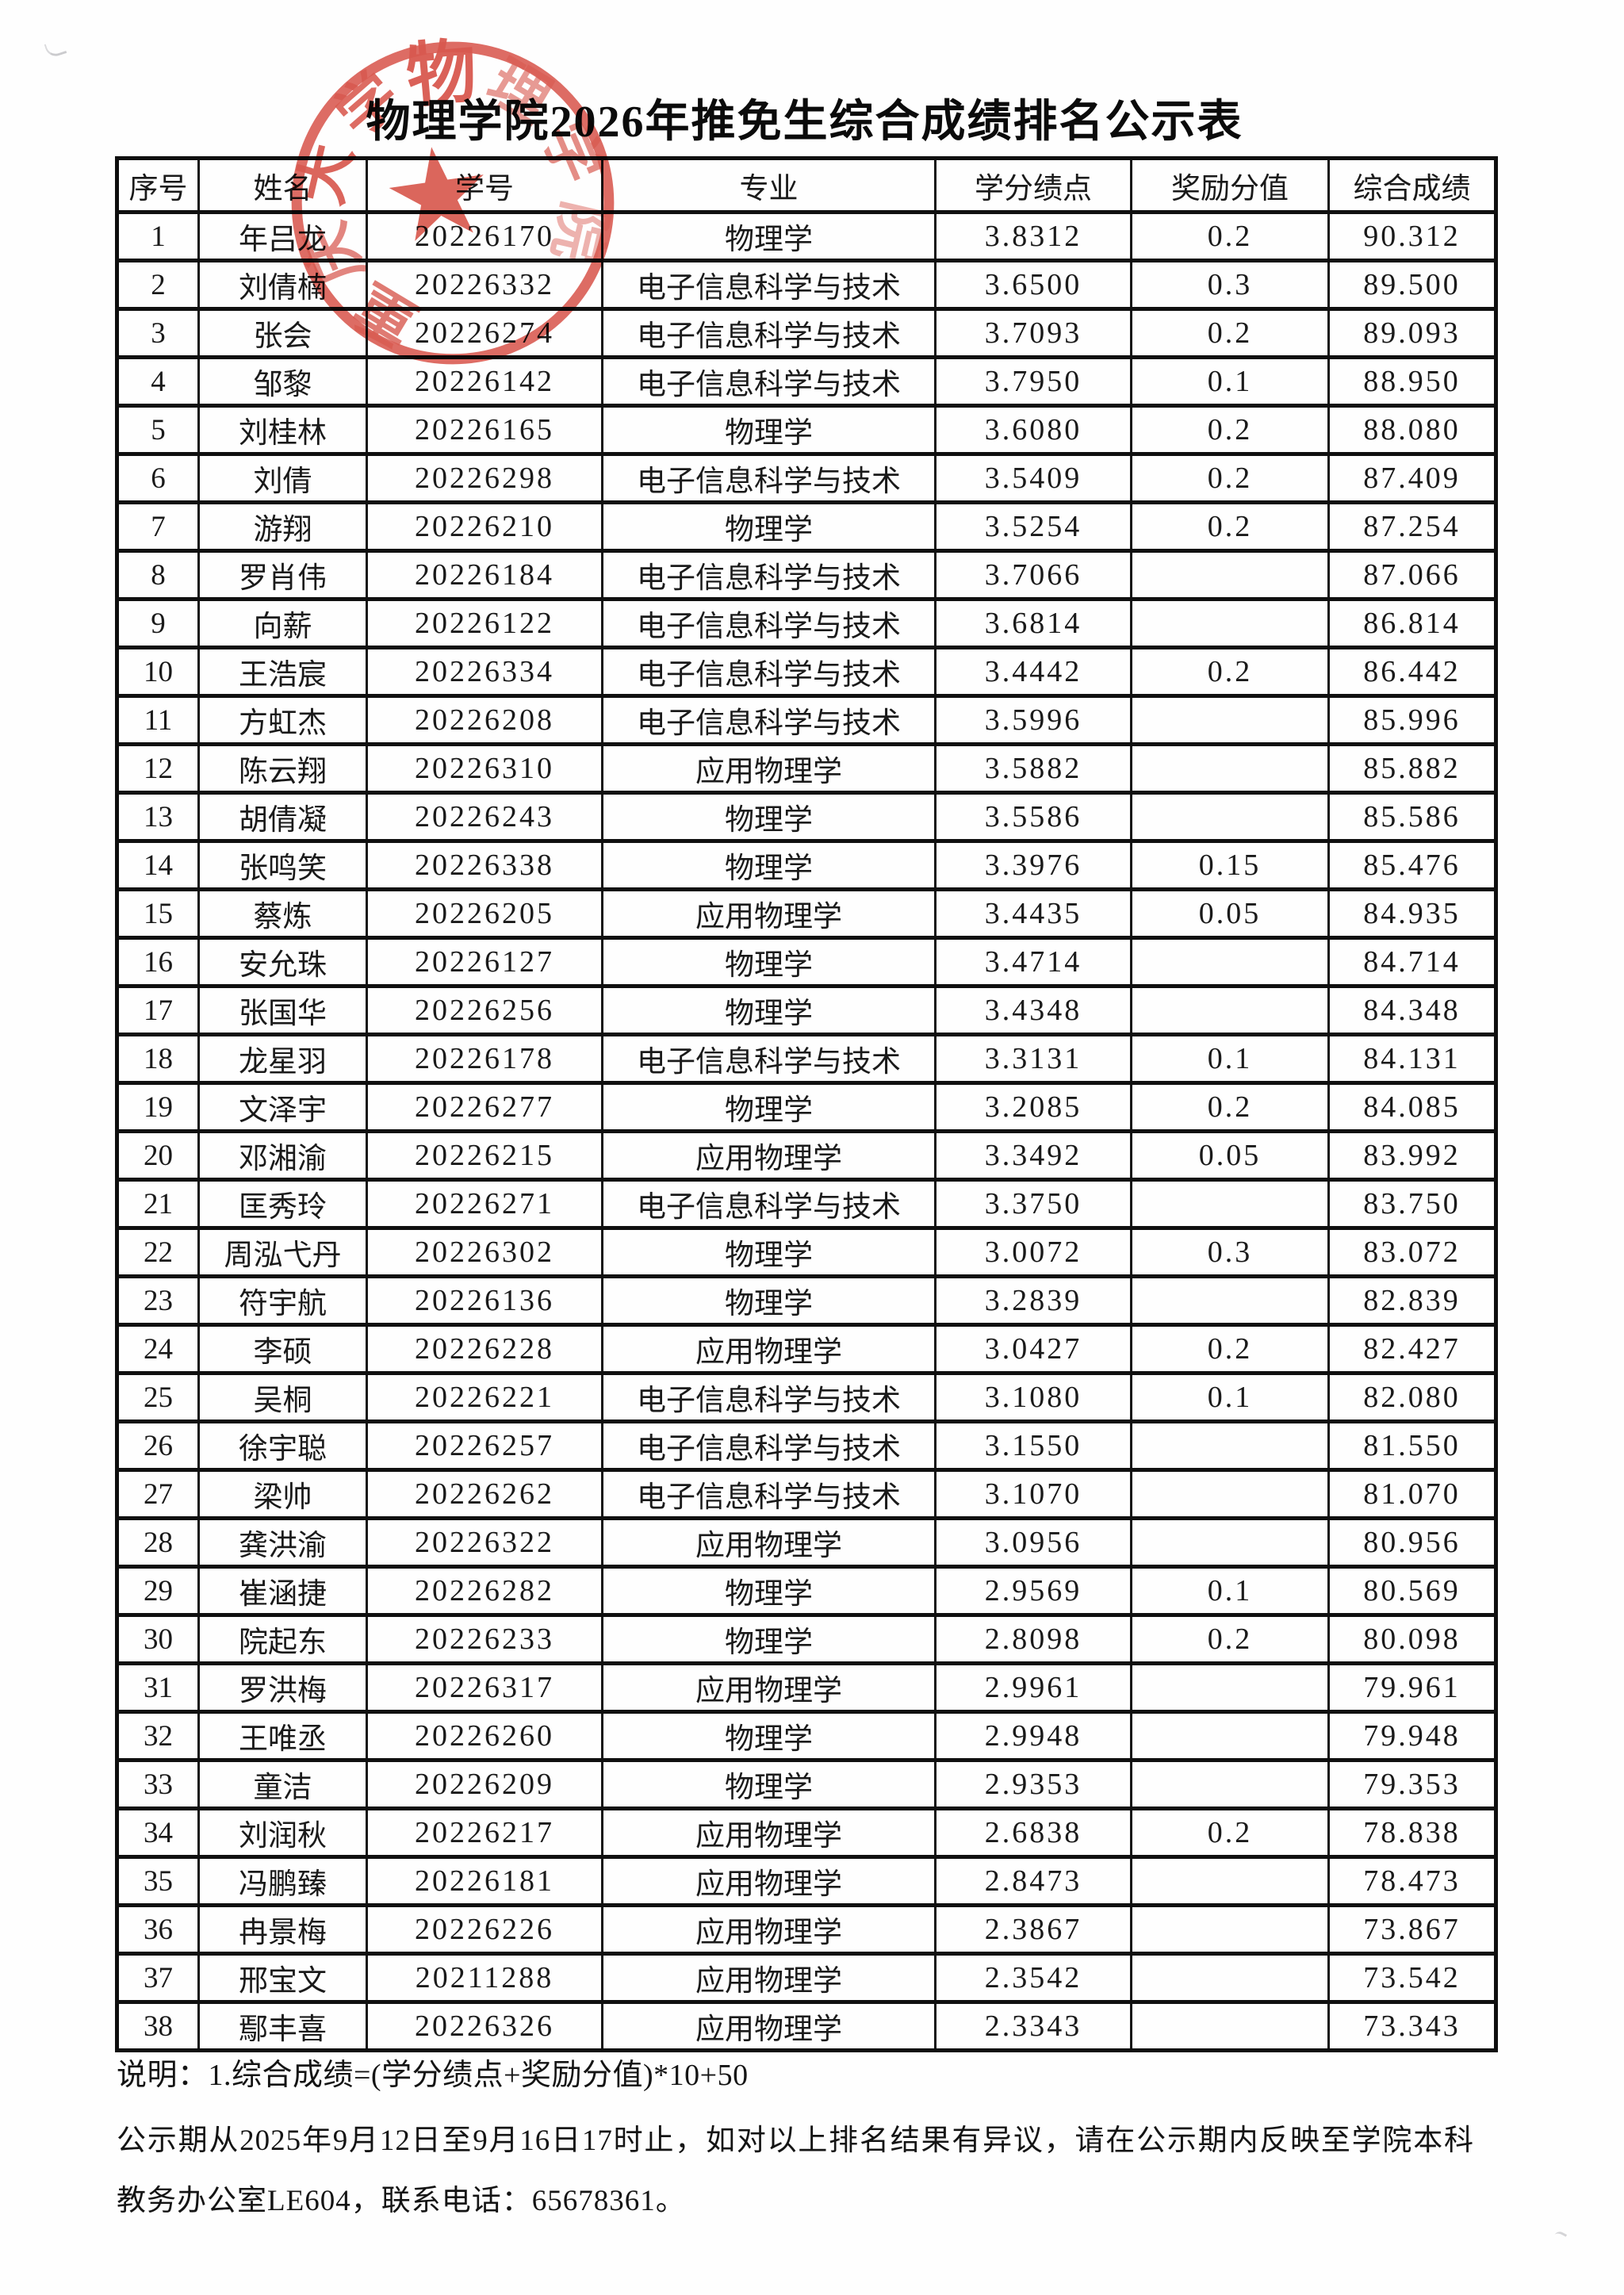 The image size is (1624, 2295). What do you see at coordinates (282, 1203) in the screenshot?
I see `name-cell: 匡秀玲` at bounding box center [282, 1203].